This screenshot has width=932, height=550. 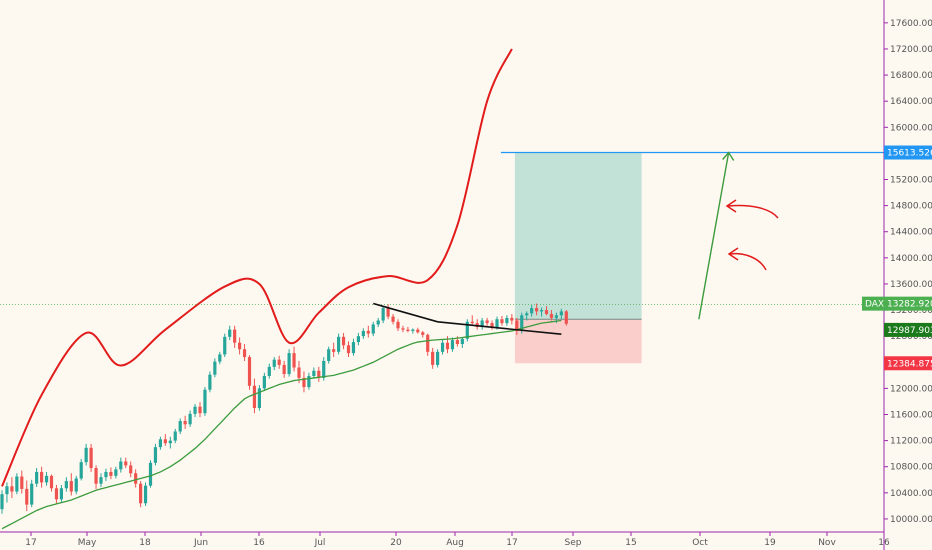 I want to click on pullback-arrow, so click(x=753, y=211).